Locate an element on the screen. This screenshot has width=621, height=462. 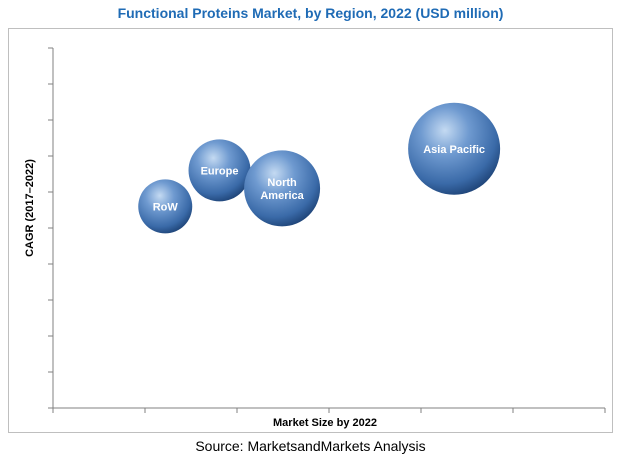
y-axis-label: CAGR (2017–2022) is located at coordinates (30, 208).